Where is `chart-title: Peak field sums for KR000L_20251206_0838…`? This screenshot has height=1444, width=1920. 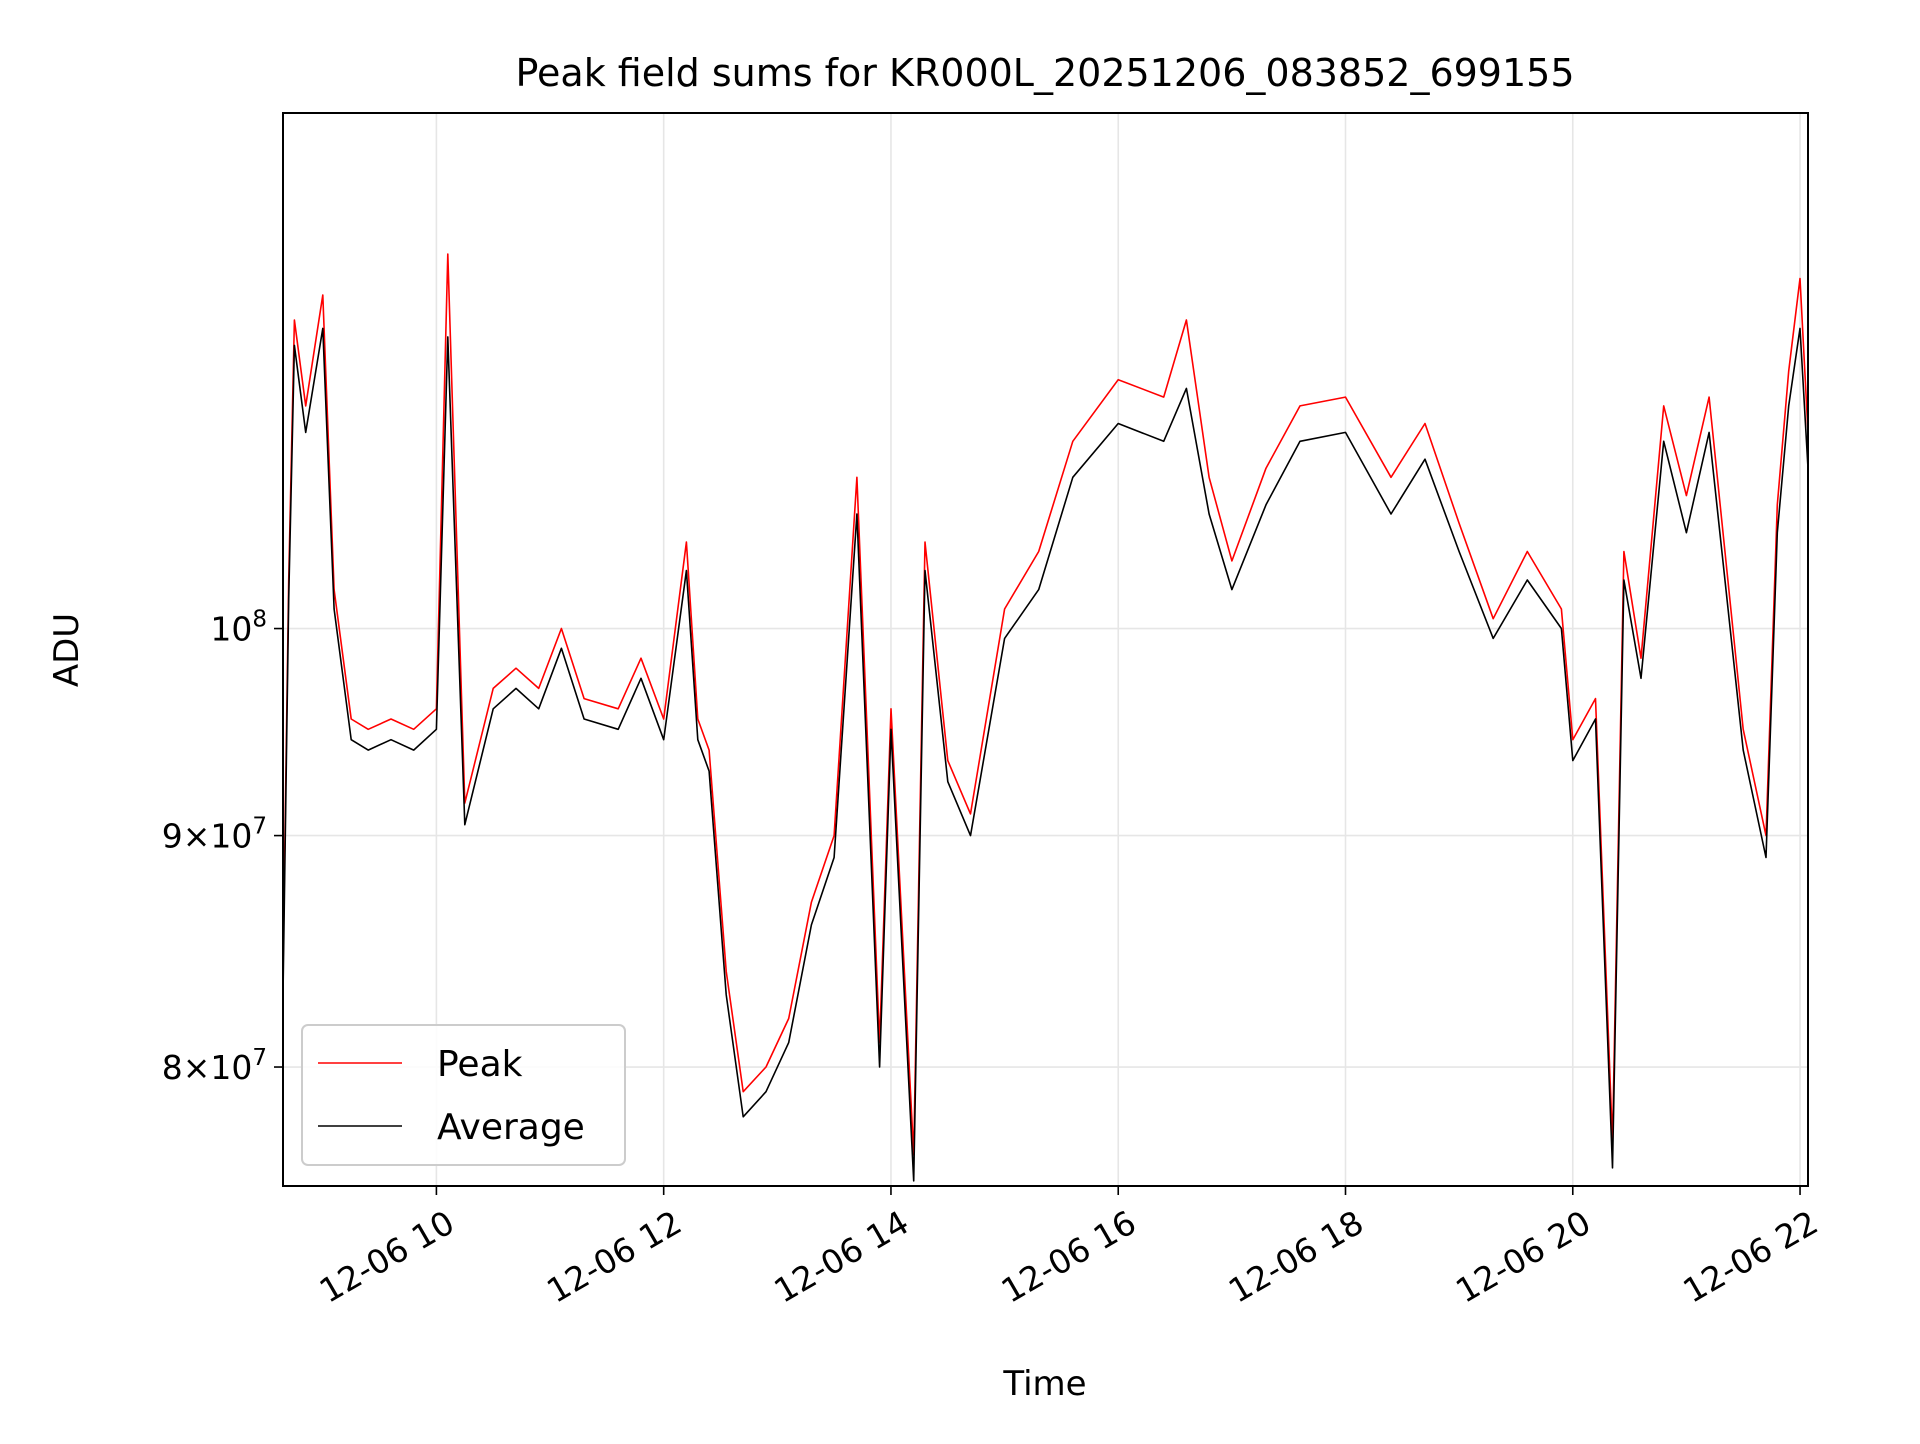
chart-title: Peak field sums for KR000L_20251206_0838… is located at coordinates (1044, 73).